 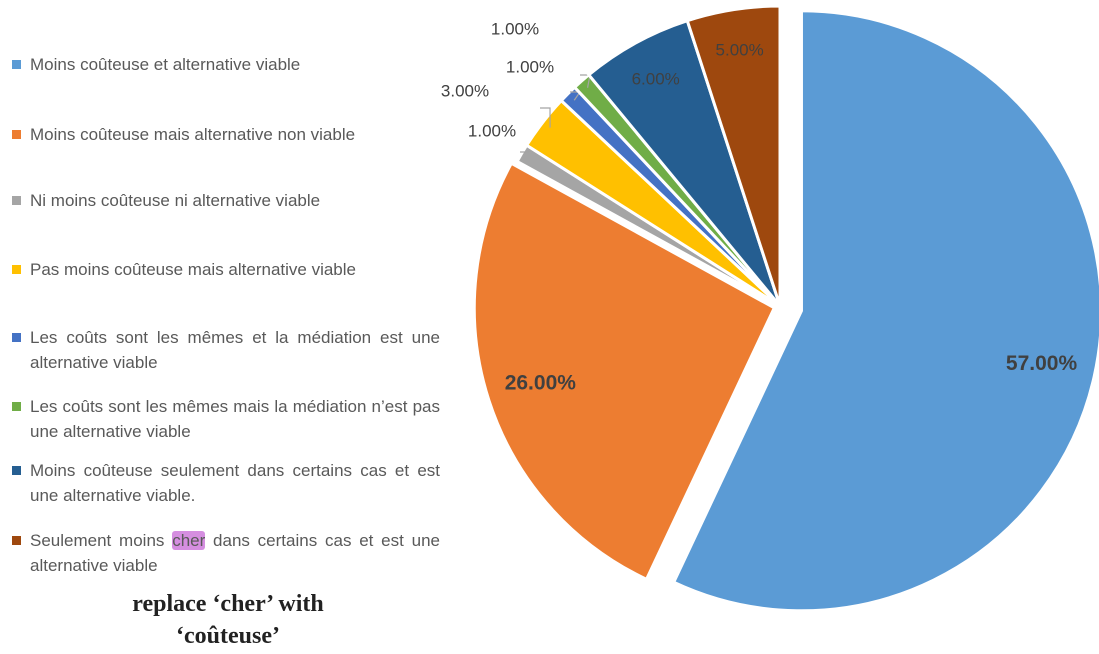 What do you see at coordinates (189, 540) in the screenshot?
I see `highlight: cher` at bounding box center [189, 540].